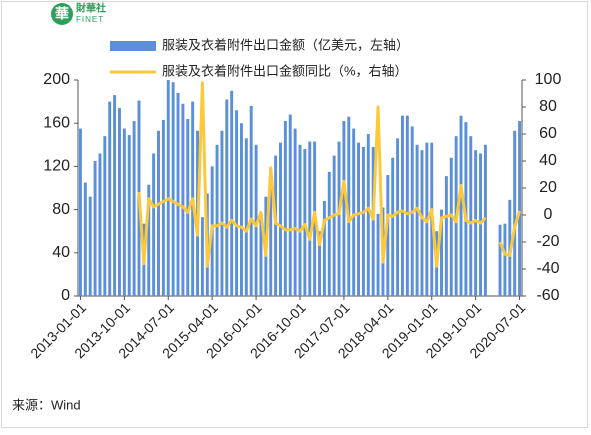 This screenshot has width=591, height=435. I want to click on y2-tick-label: -40, so click(547, 268).